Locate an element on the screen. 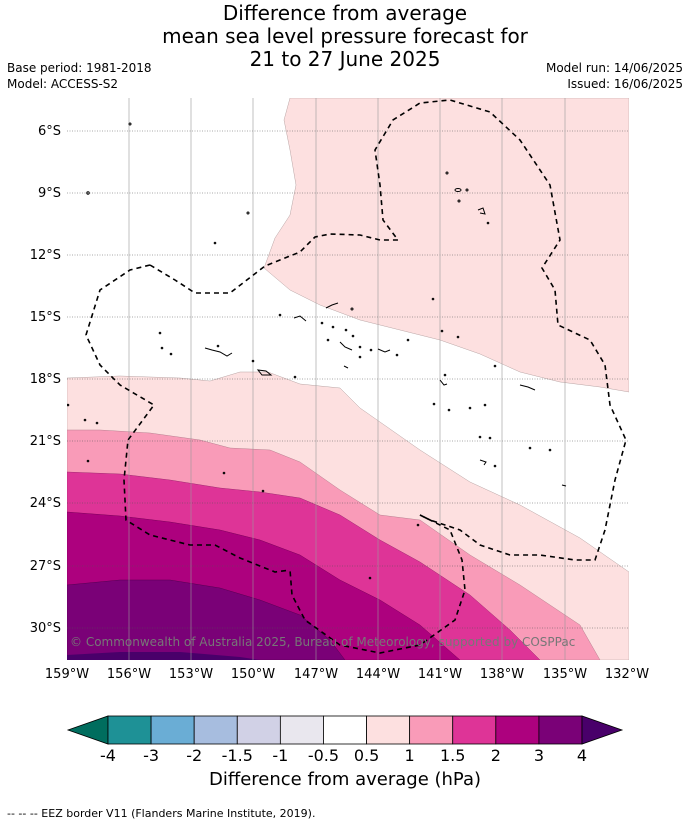 This screenshot has height=827, width=690. colorbar-tick-label: 1.5 is located at coordinates (452, 755).